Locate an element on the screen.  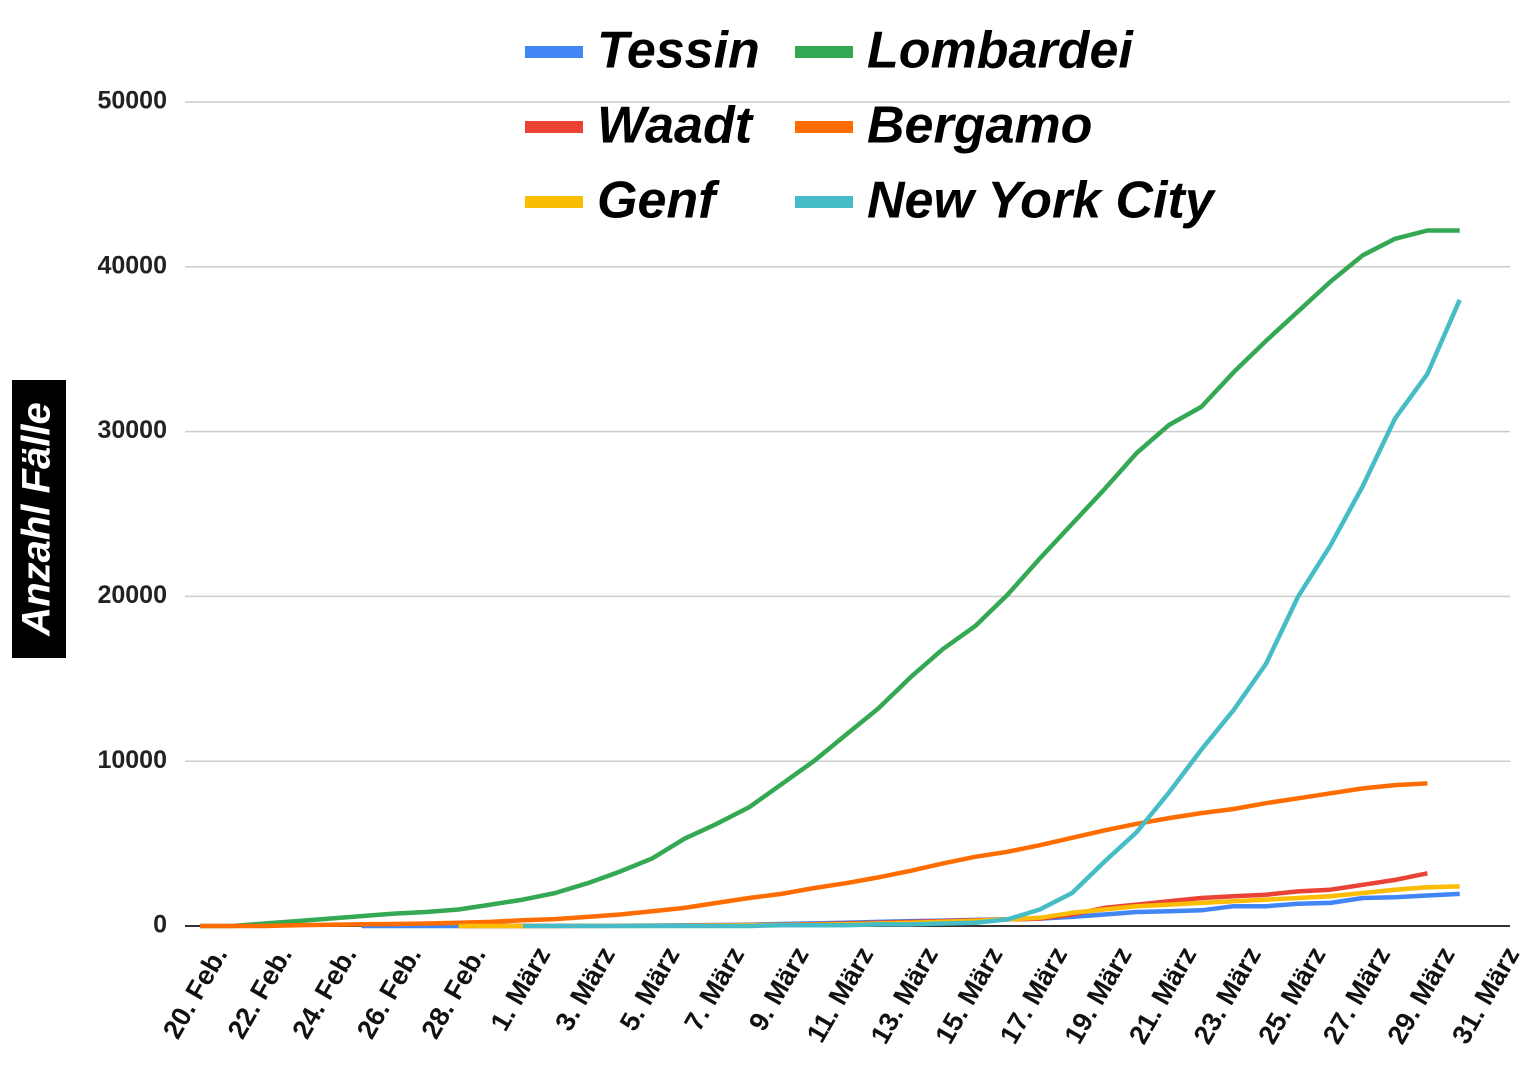
legend-label: Bergamo is located at coordinates (979, 126).